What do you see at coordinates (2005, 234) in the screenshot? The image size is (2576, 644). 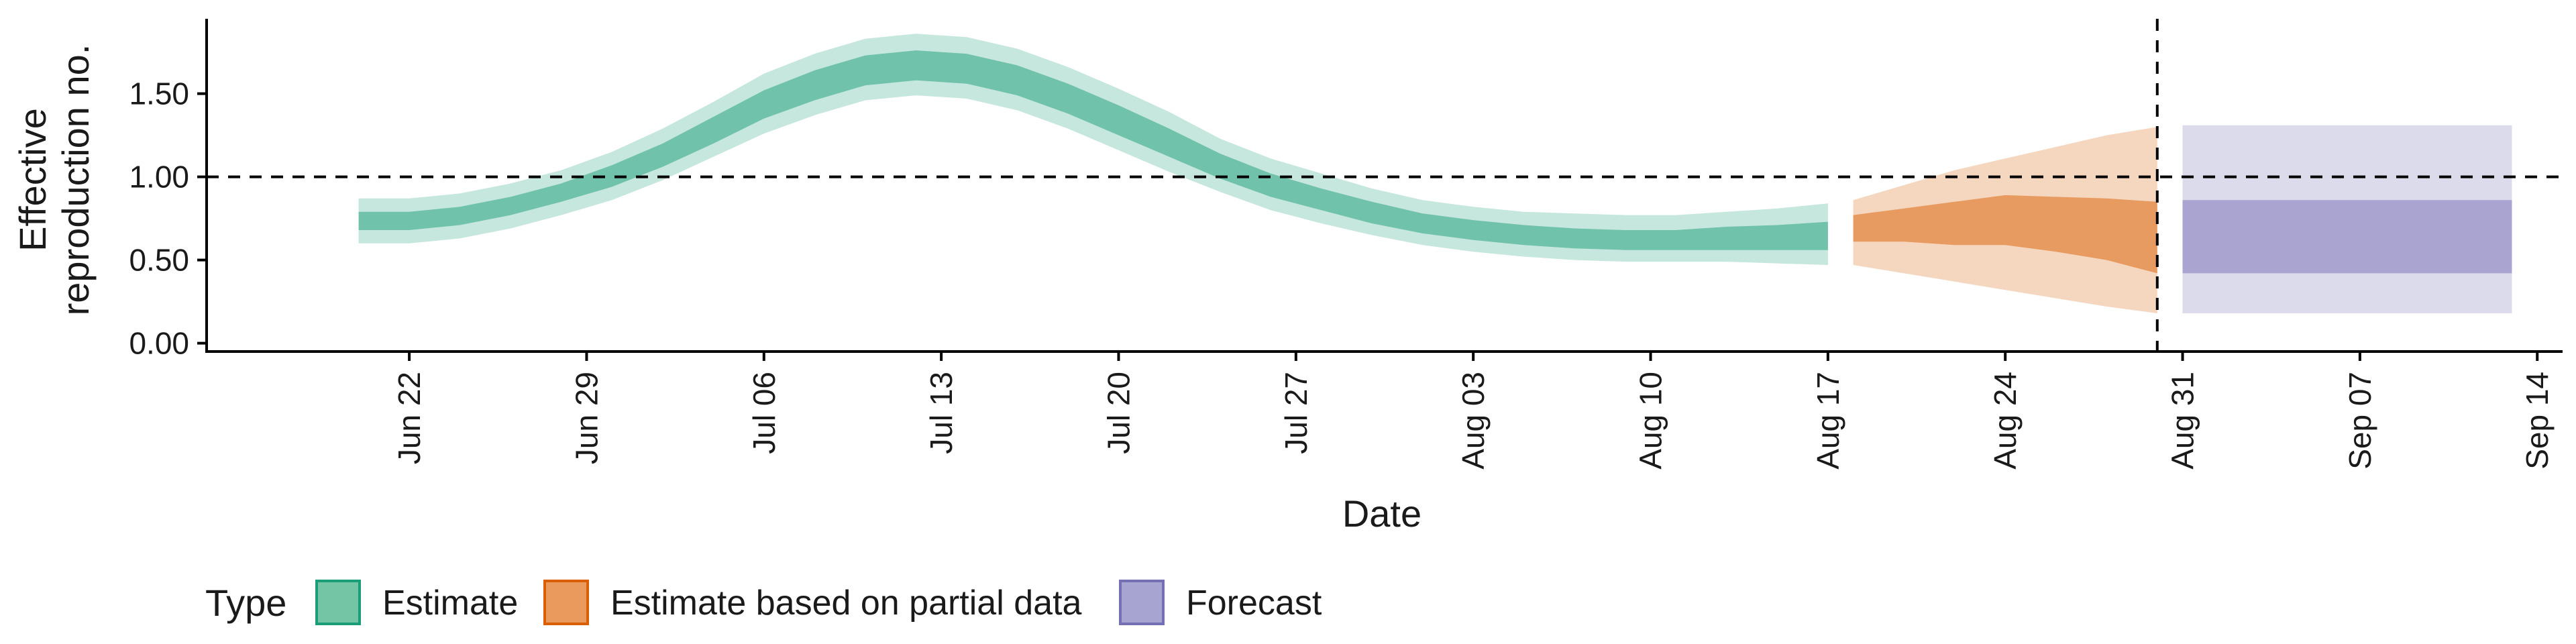 I see `estimate-based-on-partial-data-inner-band` at bounding box center [2005, 234].